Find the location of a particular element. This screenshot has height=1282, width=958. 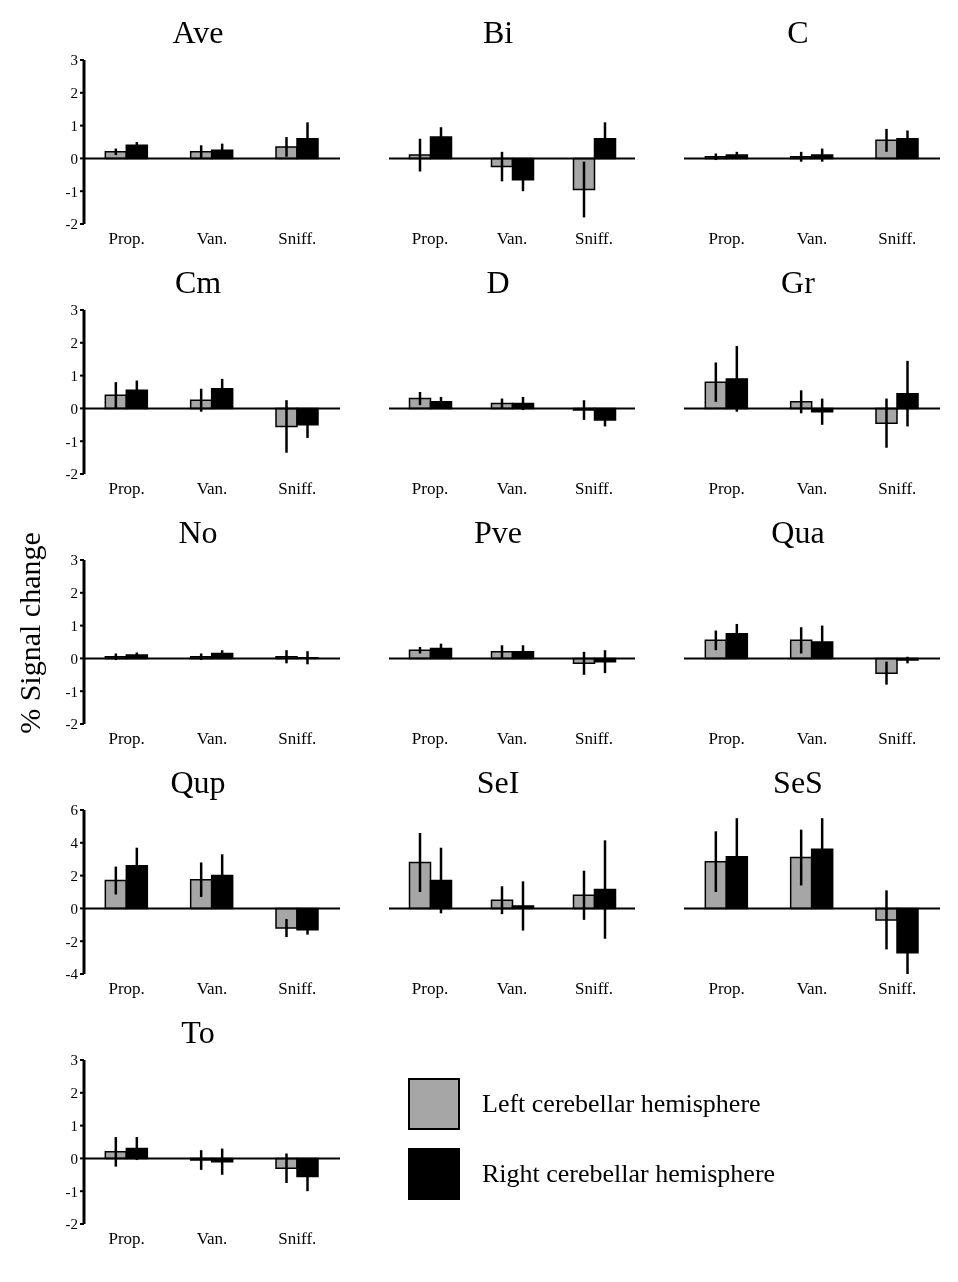

chart-title: To is located at coordinates (198, 1032).